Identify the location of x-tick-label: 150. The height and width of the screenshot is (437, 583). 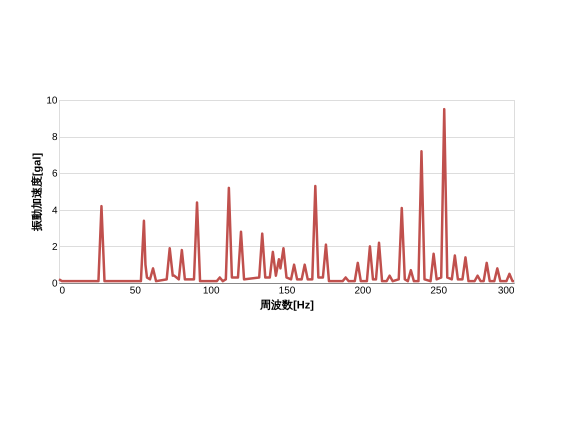
(287, 291).